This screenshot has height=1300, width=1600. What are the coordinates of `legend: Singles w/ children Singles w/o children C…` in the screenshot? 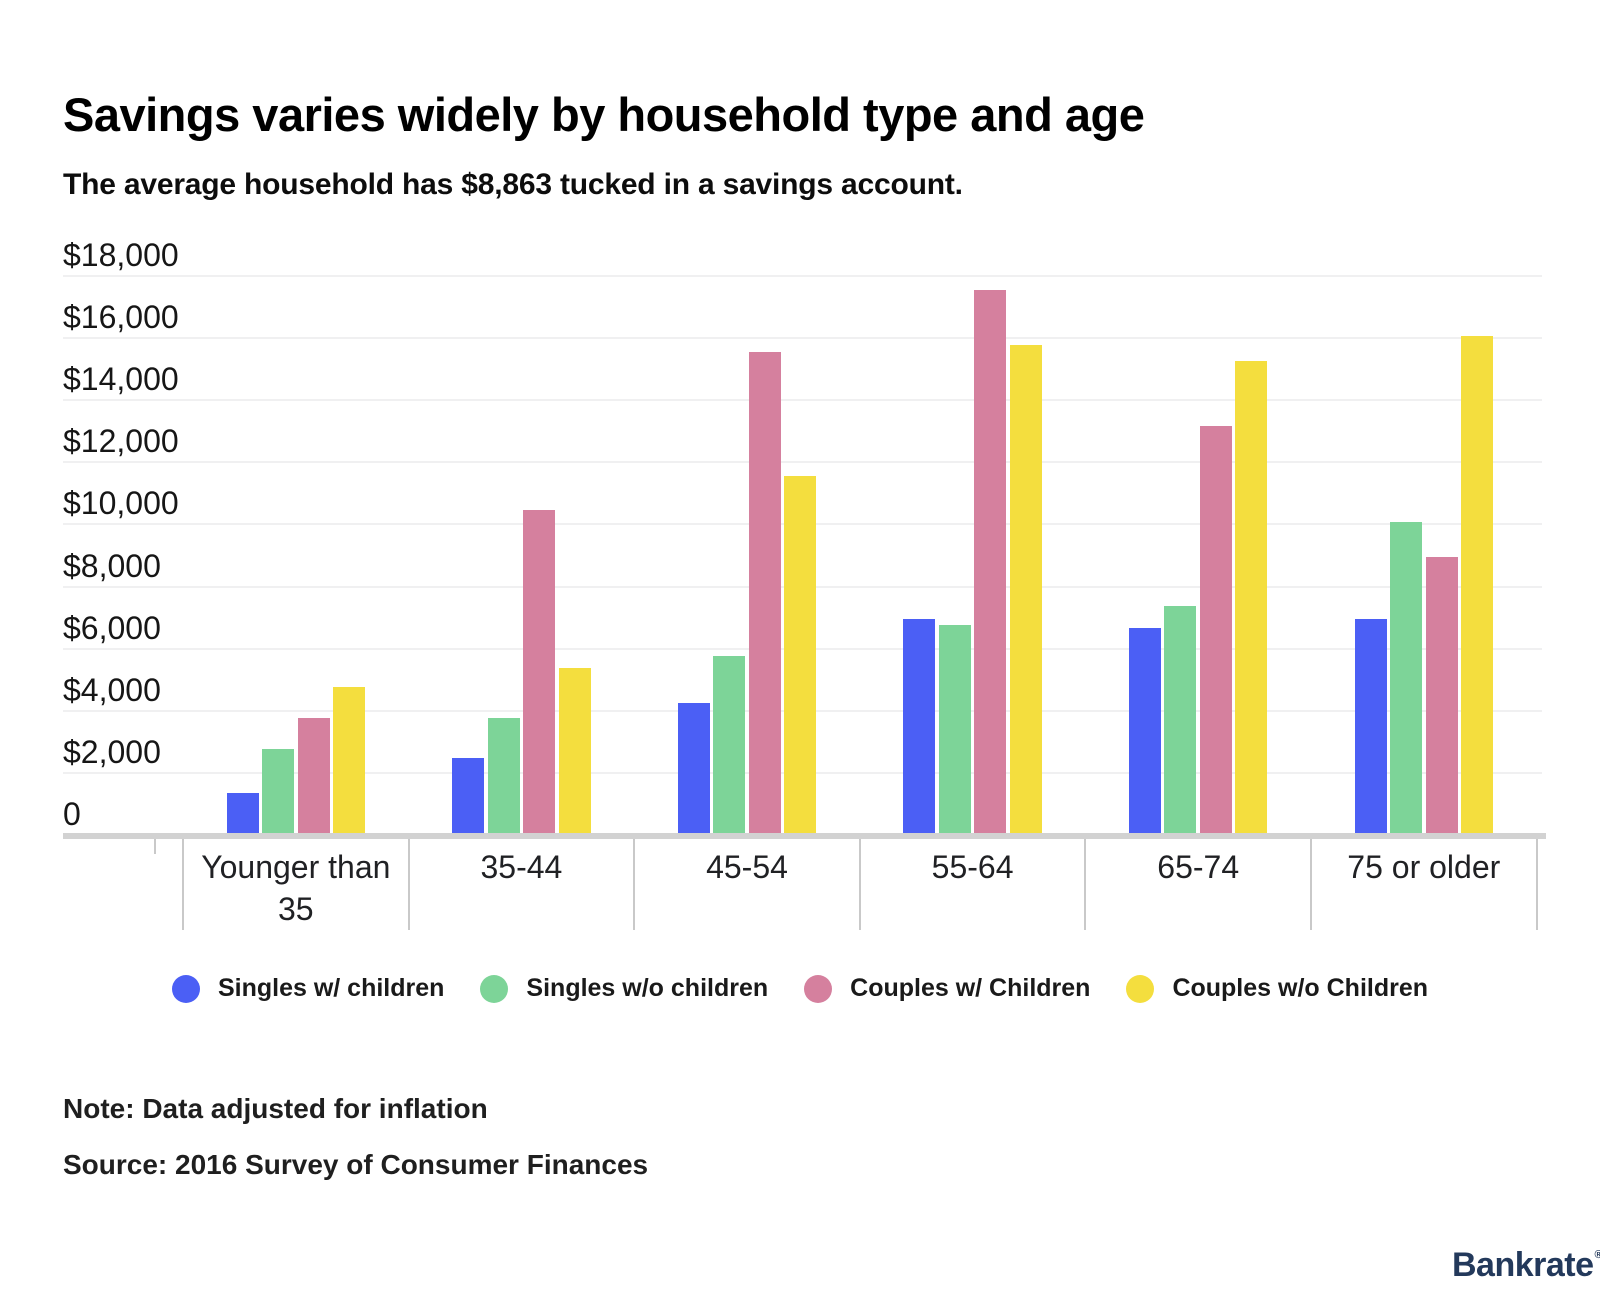 It's located at (800, 988).